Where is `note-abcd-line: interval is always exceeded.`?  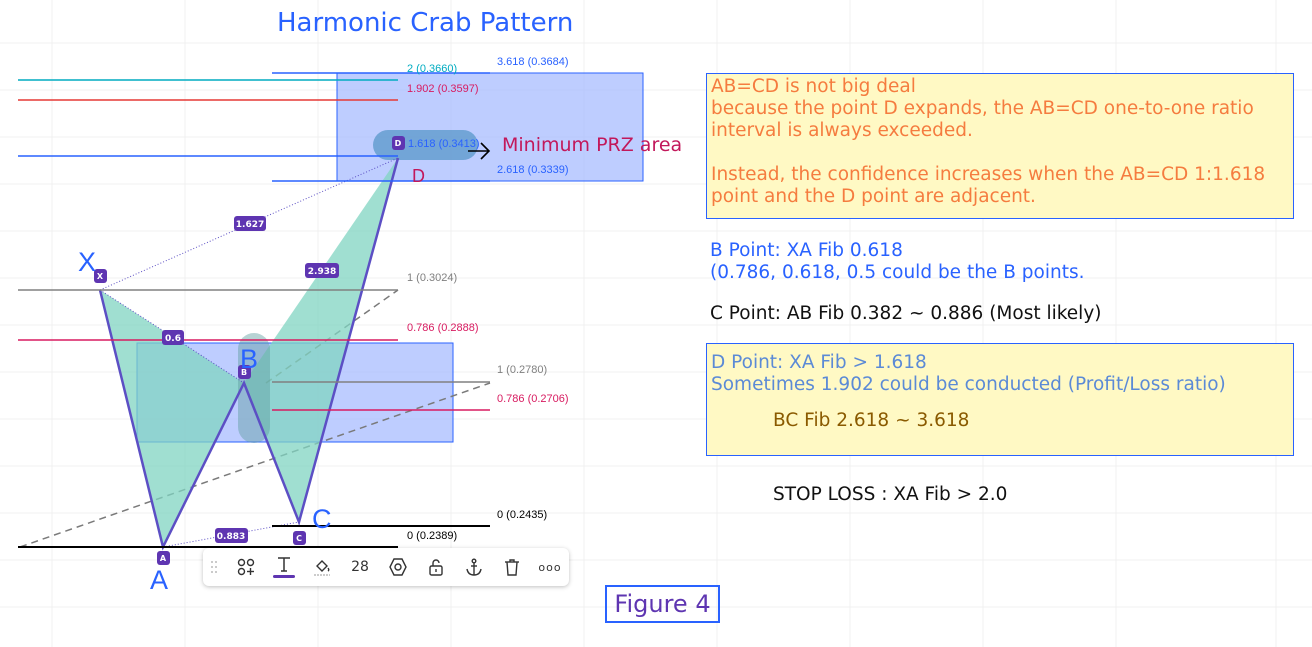 note-abcd-line: interval is always exceeded. is located at coordinates (842, 130).